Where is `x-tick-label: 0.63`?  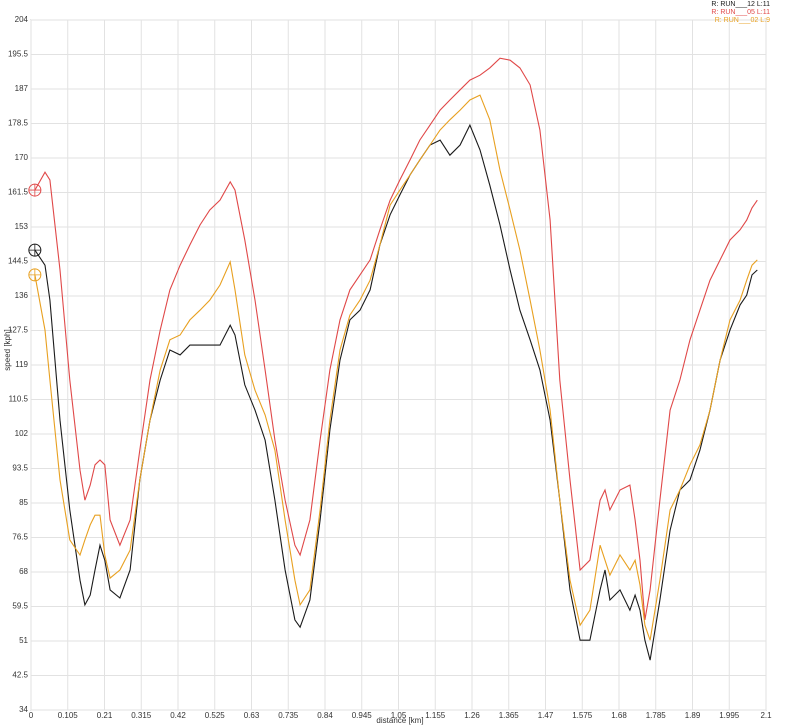 x-tick-label: 0.63 is located at coordinates (252, 715).